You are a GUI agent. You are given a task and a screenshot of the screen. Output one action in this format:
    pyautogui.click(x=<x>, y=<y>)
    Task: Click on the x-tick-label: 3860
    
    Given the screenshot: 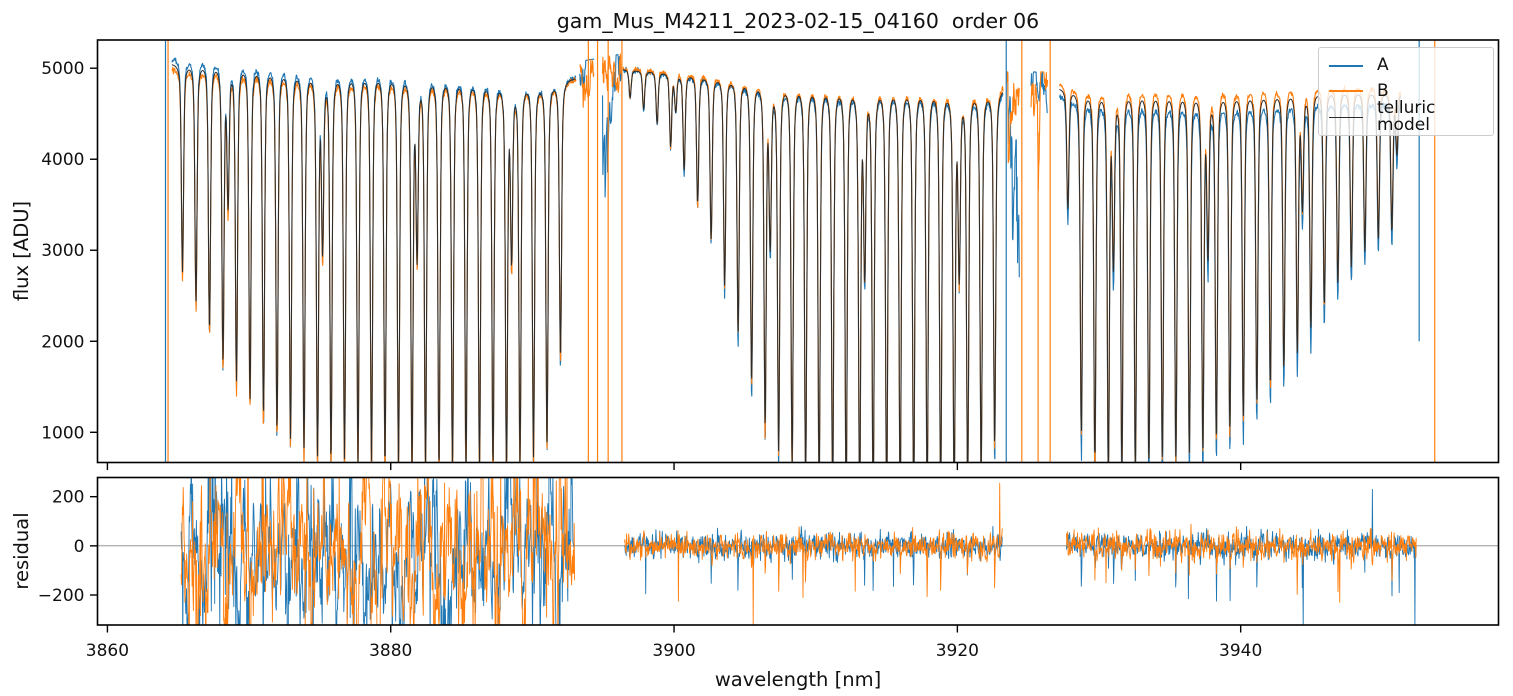 What is the action you would take?
    pyautogui.click(x=107, y=651)
    